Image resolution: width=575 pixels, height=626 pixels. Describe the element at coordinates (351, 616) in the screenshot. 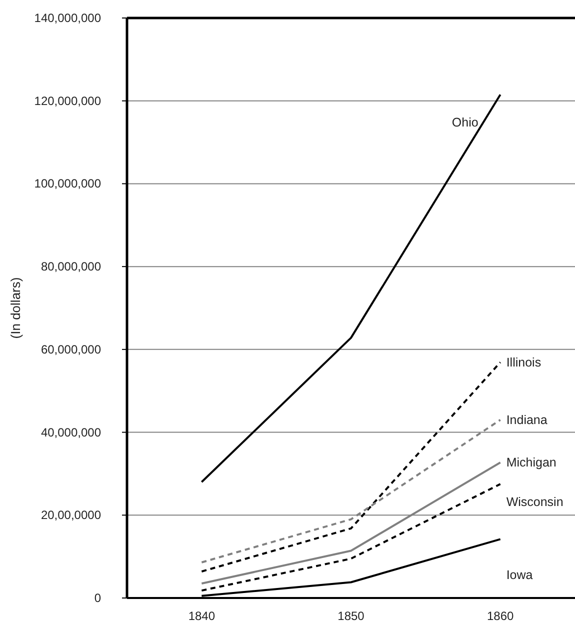

I see `x-tick-label: 1850` at that location.